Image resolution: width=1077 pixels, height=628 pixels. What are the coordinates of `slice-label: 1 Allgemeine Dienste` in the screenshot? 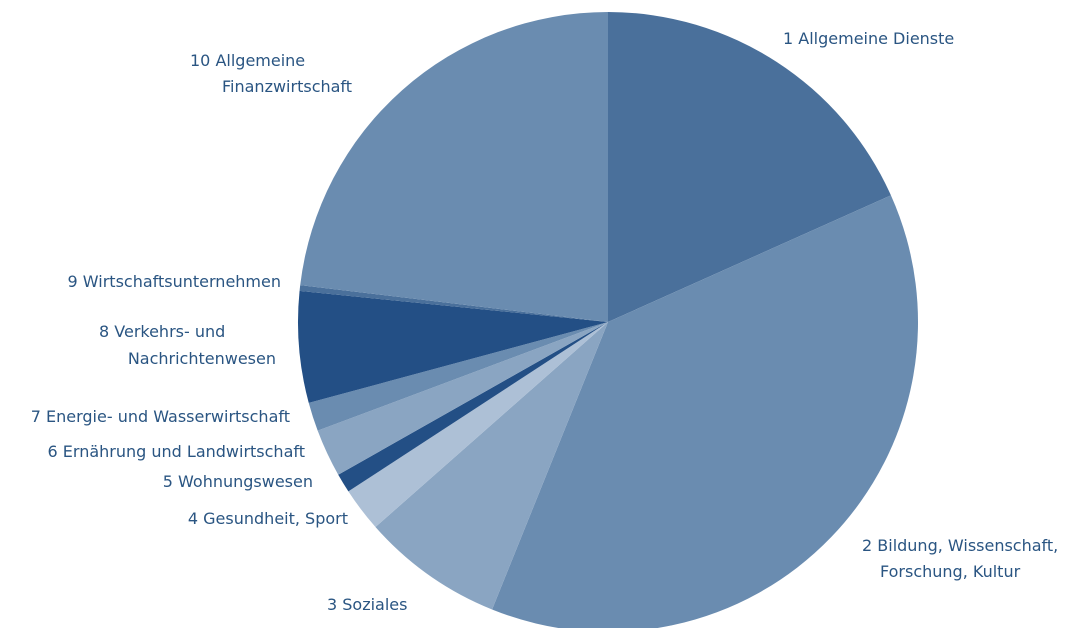 It's located at (868, 38).